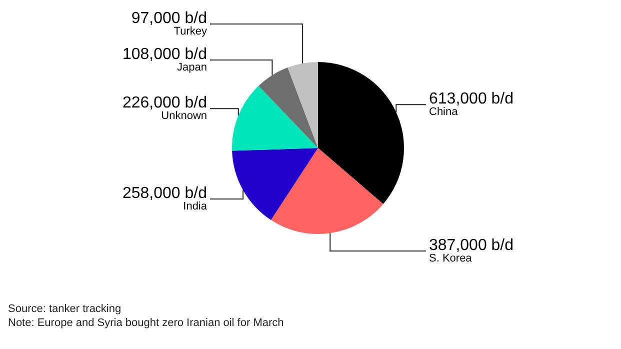  Describe the element at coordinates (471, 99) in the screenshot. I see `data-label: 613,000 b/d` at that location.